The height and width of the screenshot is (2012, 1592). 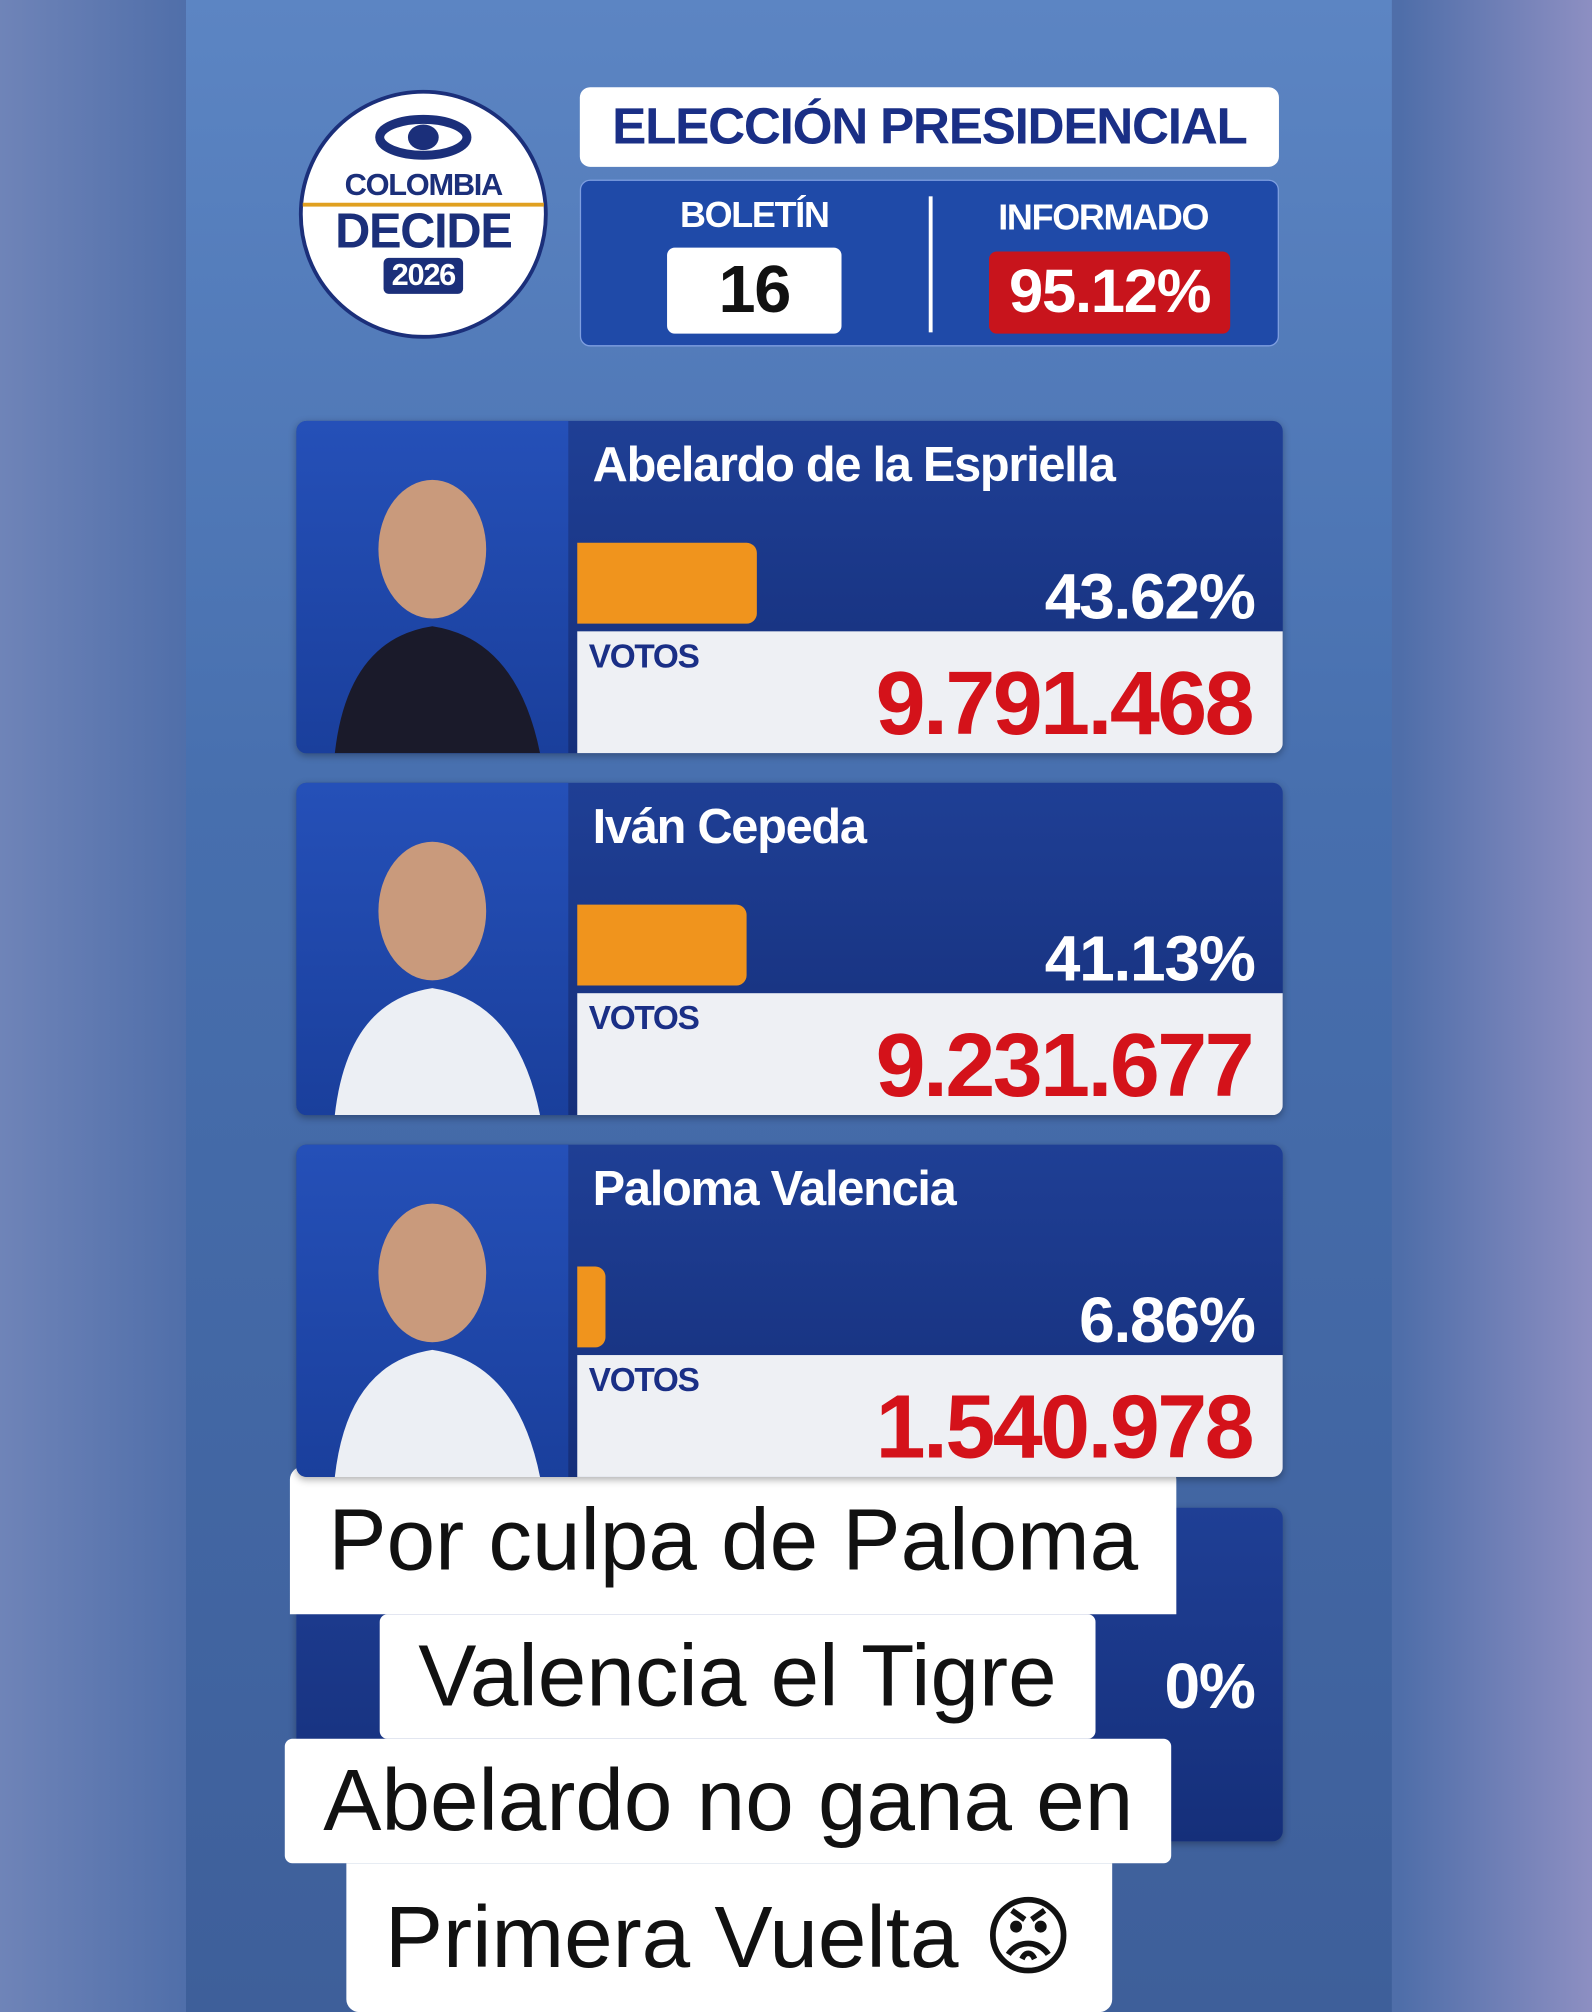 What do you see at coordinates (1209, 1686) in the screenshot?
I see `hidden-pct: 0%` at bounding box center [1209, 1686].